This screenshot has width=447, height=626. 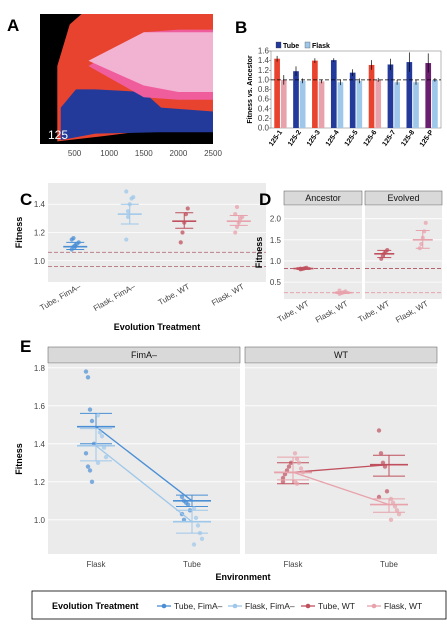 What do you see at coordinates (242, 577) in the screenshot?
I see `panel-e-x-axis-title: Environment` at bounding box center [242, 577].